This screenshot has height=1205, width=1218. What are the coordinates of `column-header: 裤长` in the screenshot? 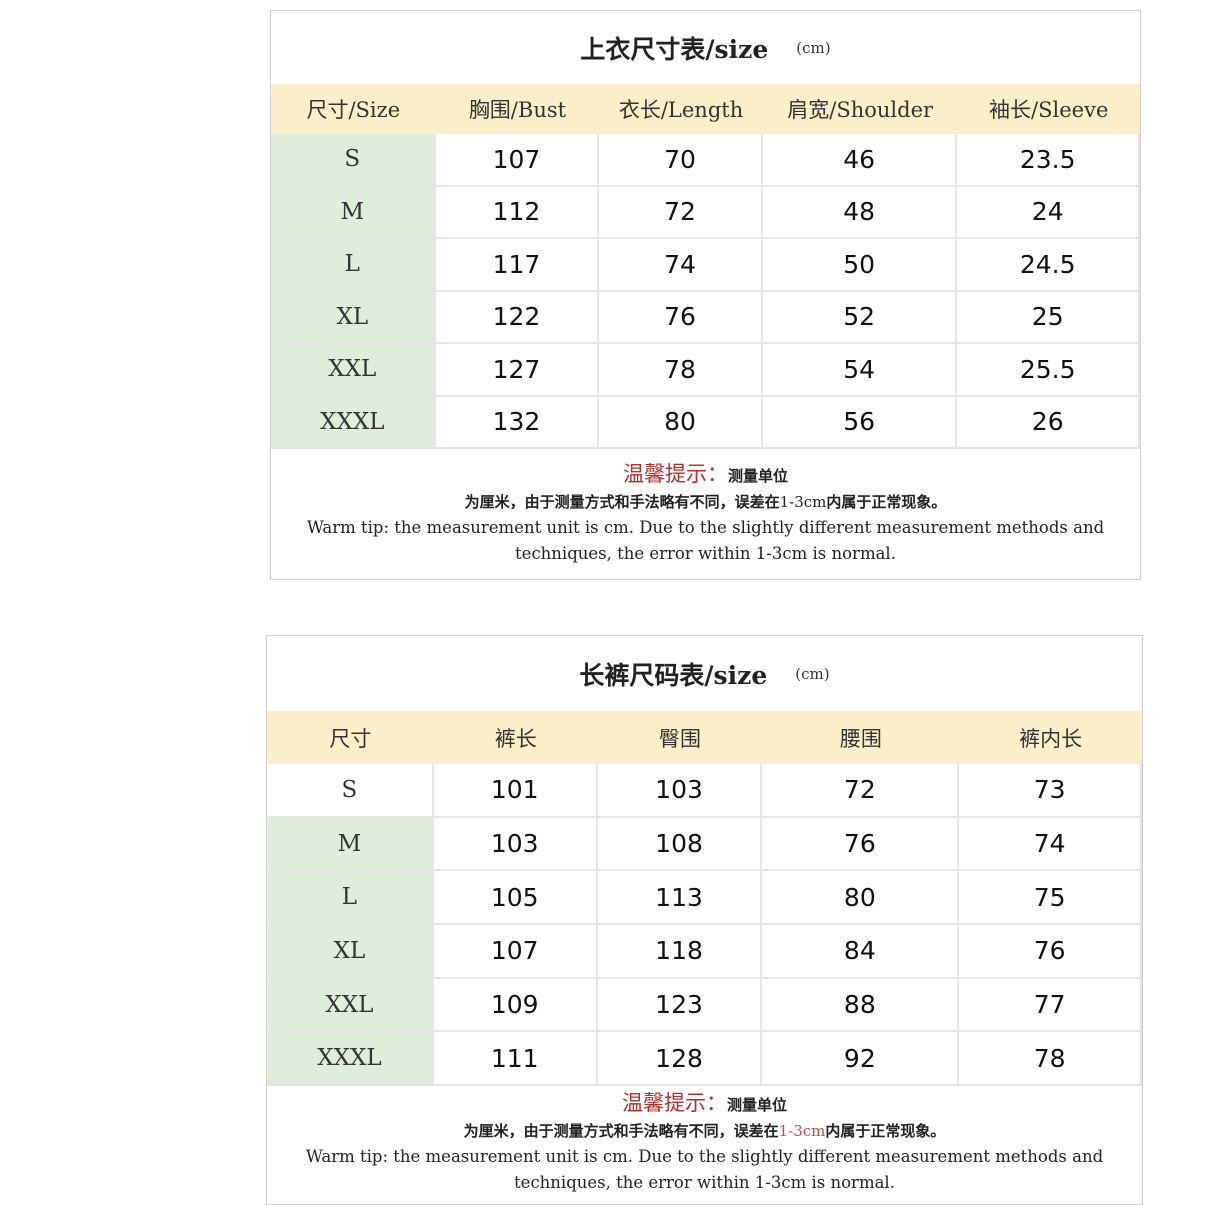 It's located at (515, 738).